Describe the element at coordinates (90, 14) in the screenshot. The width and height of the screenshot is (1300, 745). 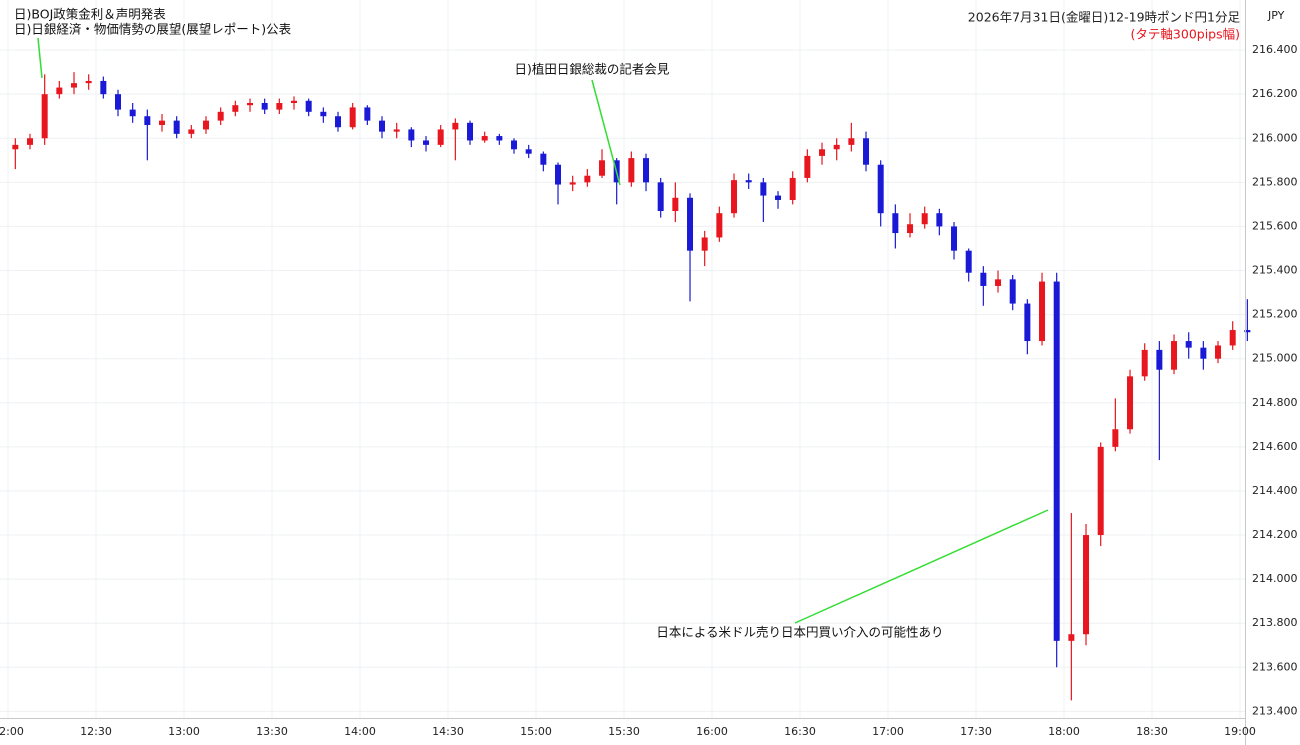
I see `annotation: 日)BOJ政策金利＆声明発表` at that location.